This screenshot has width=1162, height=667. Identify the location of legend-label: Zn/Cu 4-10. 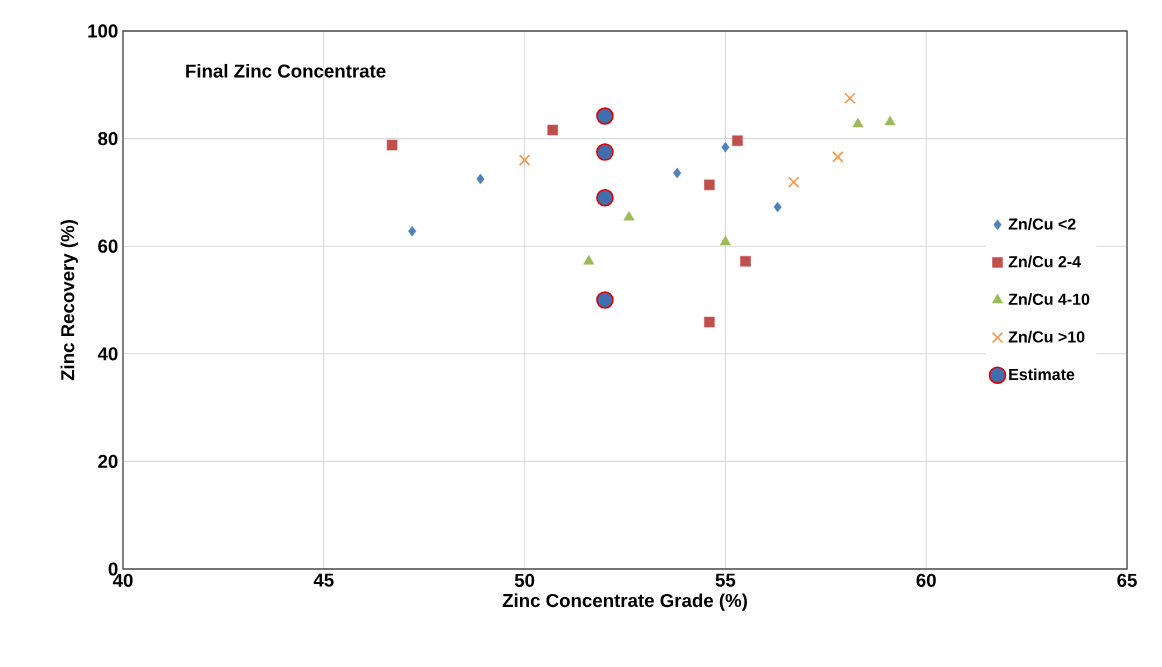
(1049, 299).